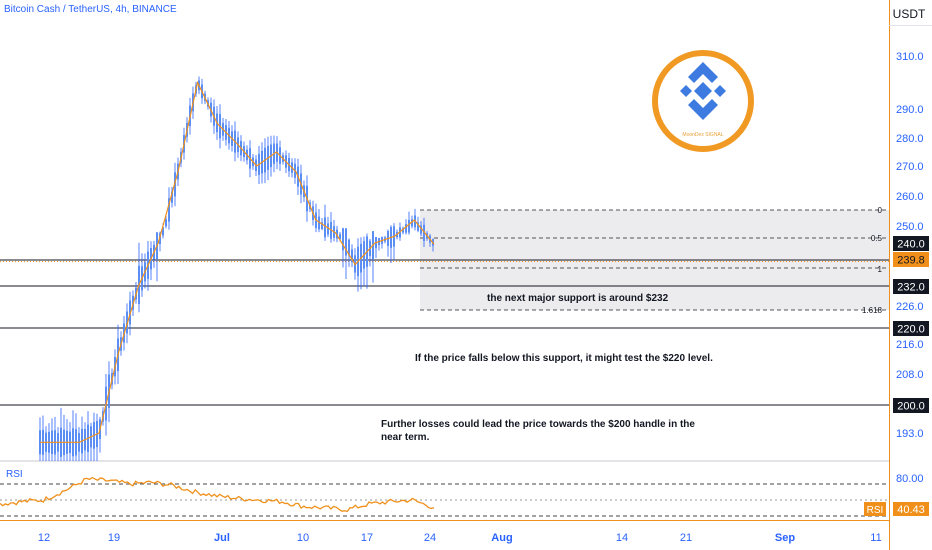  I want to click on currency-label: USDT, so click(909, 14).